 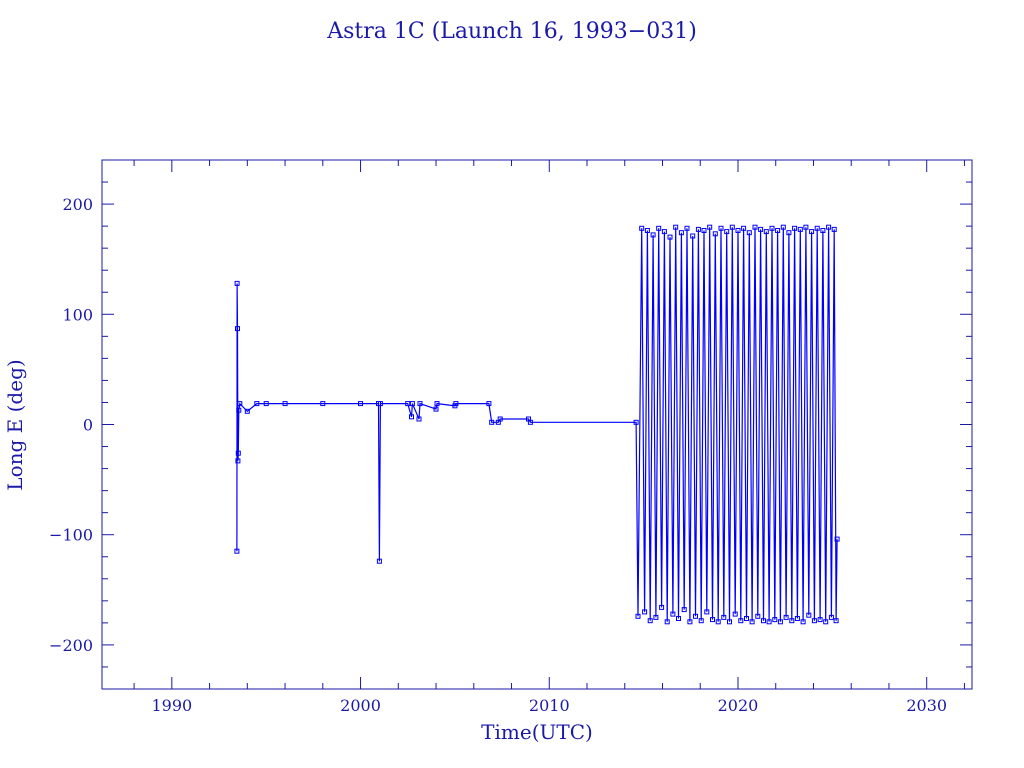 I want to click on x-tick-label: 2000, so click(x=360, y=705).